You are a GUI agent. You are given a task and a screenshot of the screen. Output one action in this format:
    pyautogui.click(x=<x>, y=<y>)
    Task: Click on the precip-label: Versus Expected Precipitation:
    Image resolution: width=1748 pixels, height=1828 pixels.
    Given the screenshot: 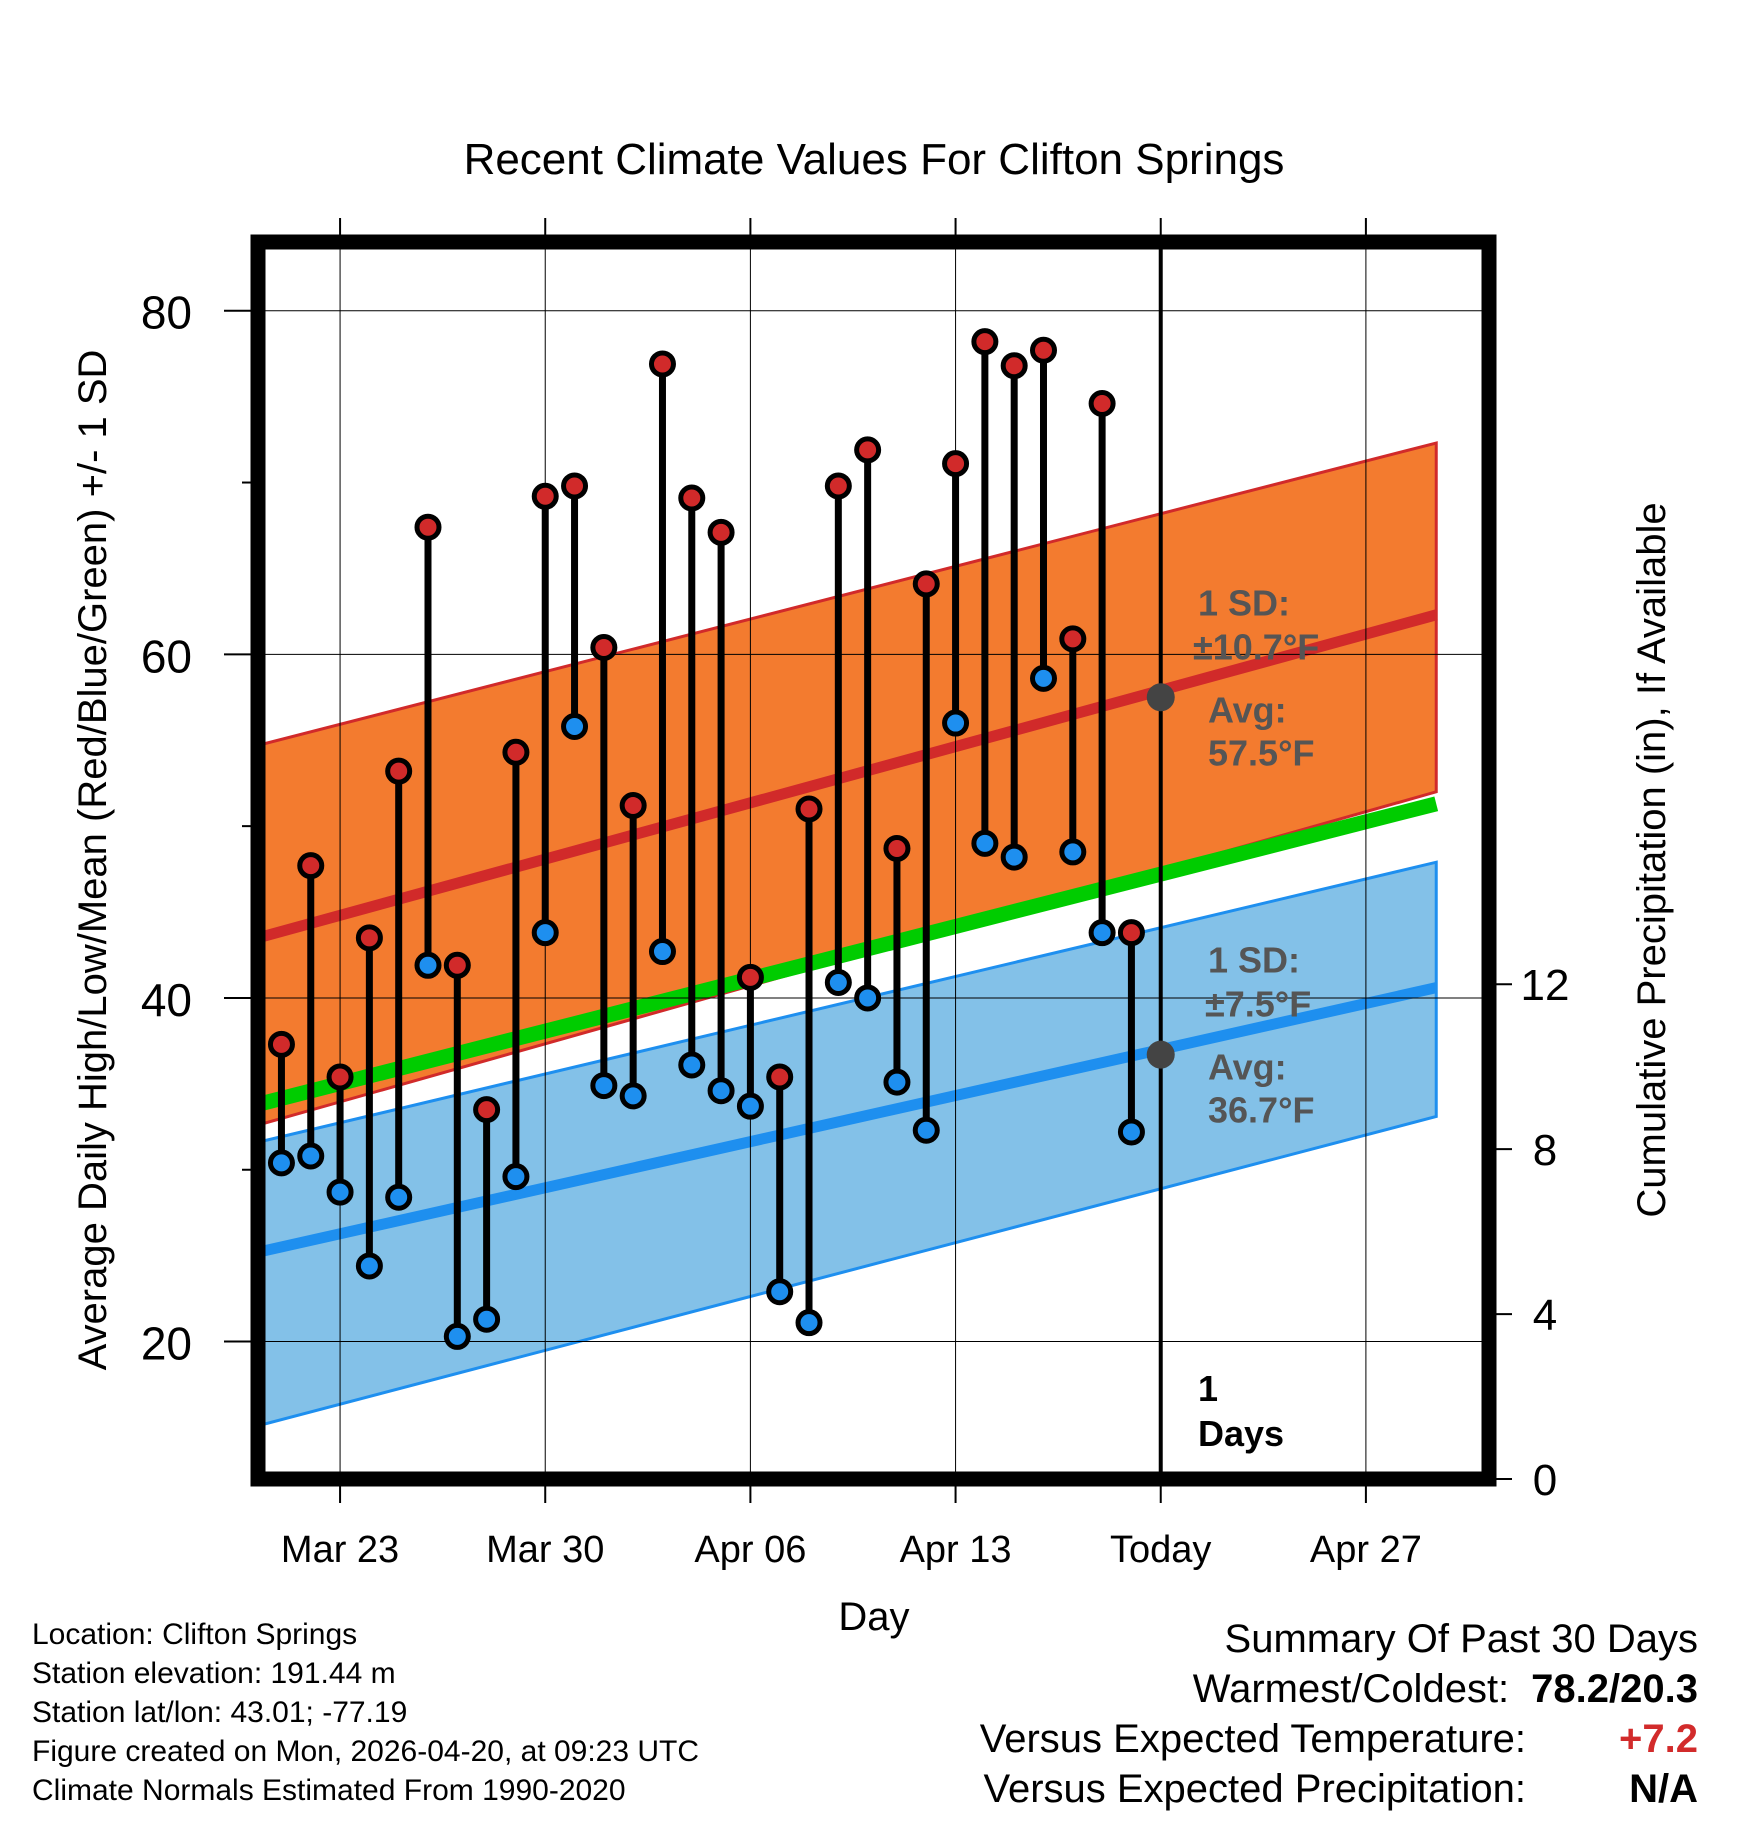 What is the action you would take?
    pyautogui.click(x=1254, y=1789)
    